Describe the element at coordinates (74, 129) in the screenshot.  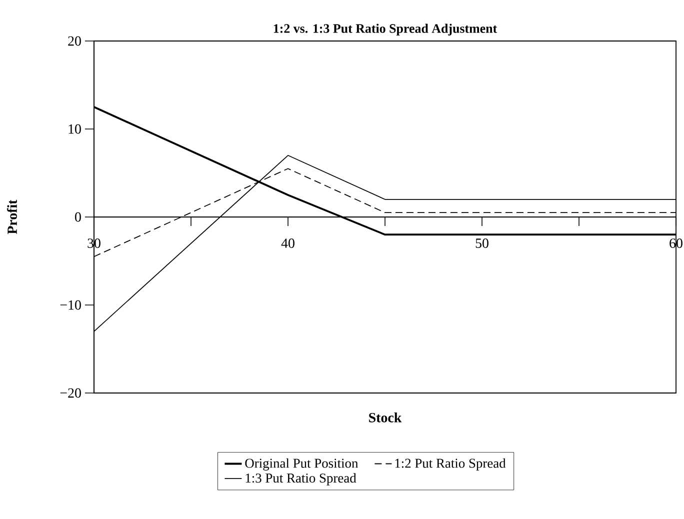
I see `y-tick-label: 10` at that location.